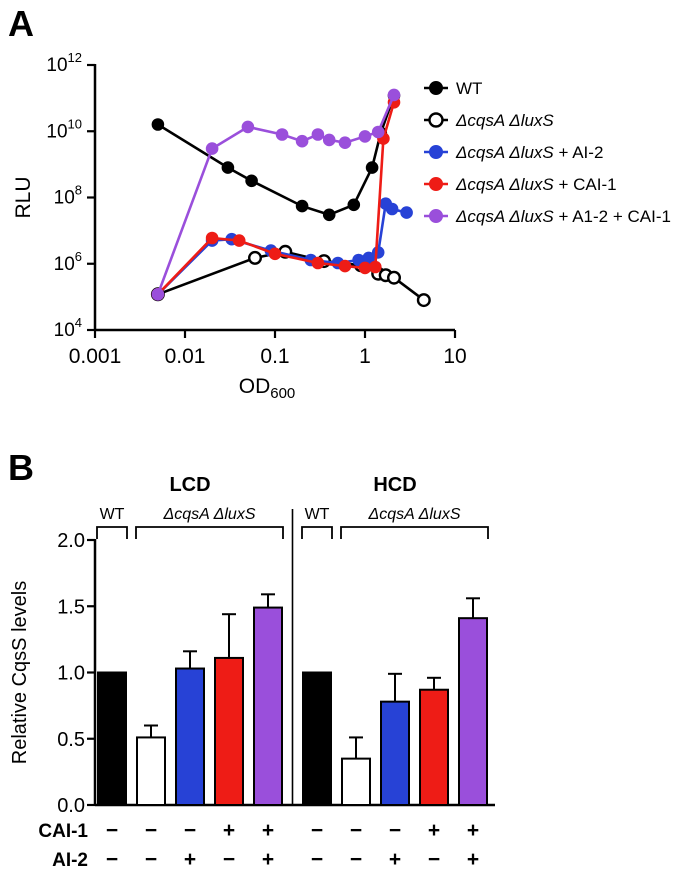  Describe the element at coordinates (71, 541) in the screenshot. I see `y-tick-label: 2.0` at that location.